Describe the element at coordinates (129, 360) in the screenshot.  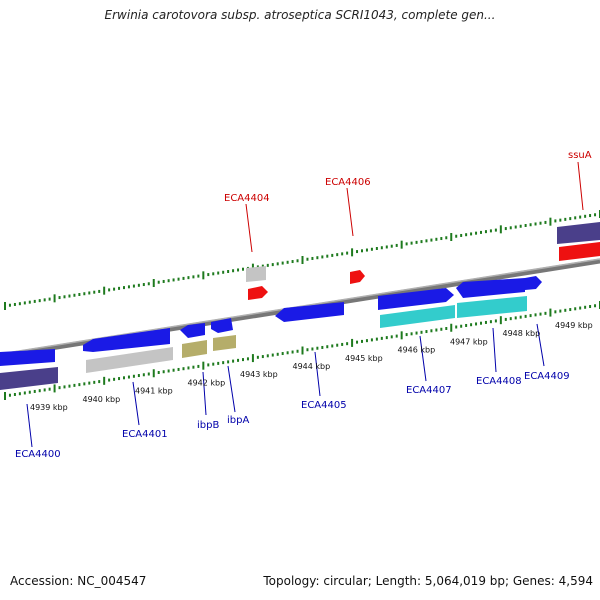
I see `gene-eca4401-product` at that location.